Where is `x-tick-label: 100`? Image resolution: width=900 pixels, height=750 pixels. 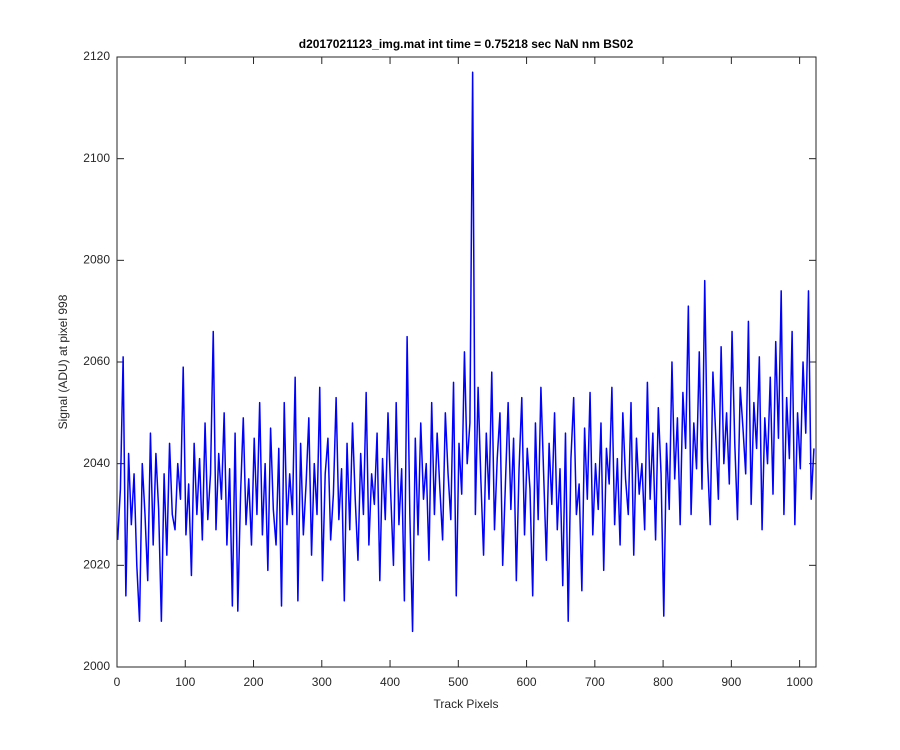
x-tick-label: 100 is located at coordinates (185, 682).